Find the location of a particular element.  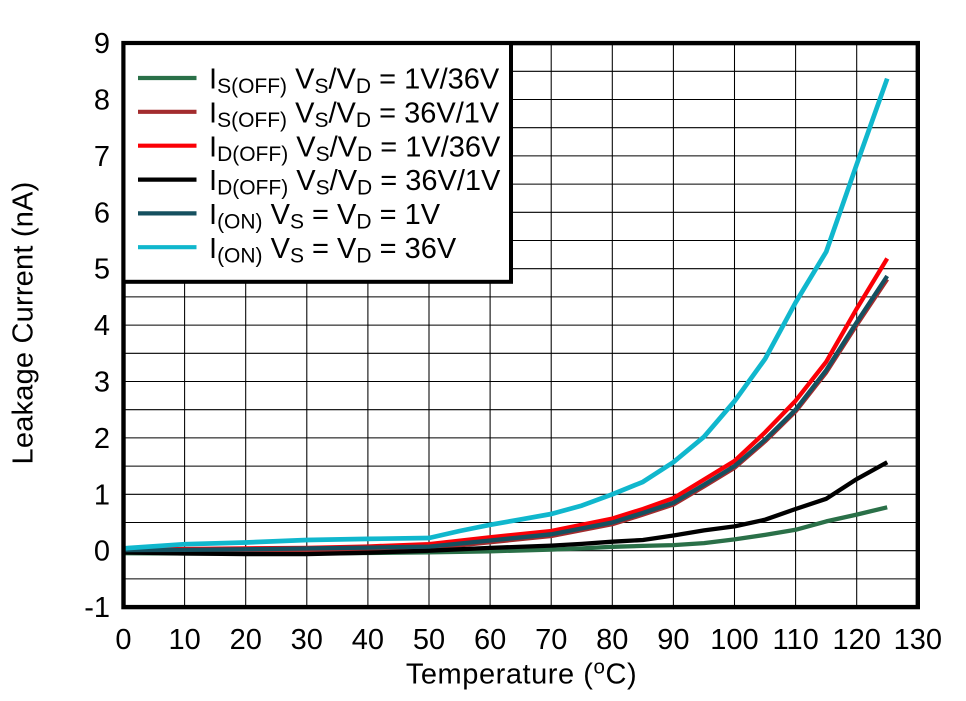

svg-text: 60 is located at coordinates (490, 640).